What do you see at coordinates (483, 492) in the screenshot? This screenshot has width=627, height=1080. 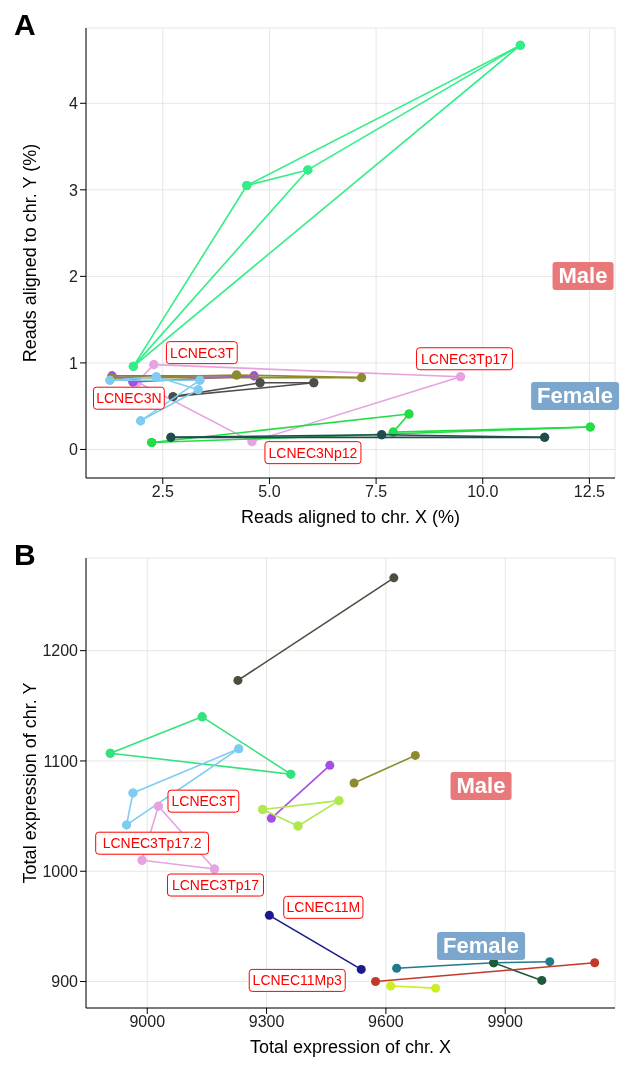 I see `x-tick-label: 10.0` at bounding box center [483, 492].